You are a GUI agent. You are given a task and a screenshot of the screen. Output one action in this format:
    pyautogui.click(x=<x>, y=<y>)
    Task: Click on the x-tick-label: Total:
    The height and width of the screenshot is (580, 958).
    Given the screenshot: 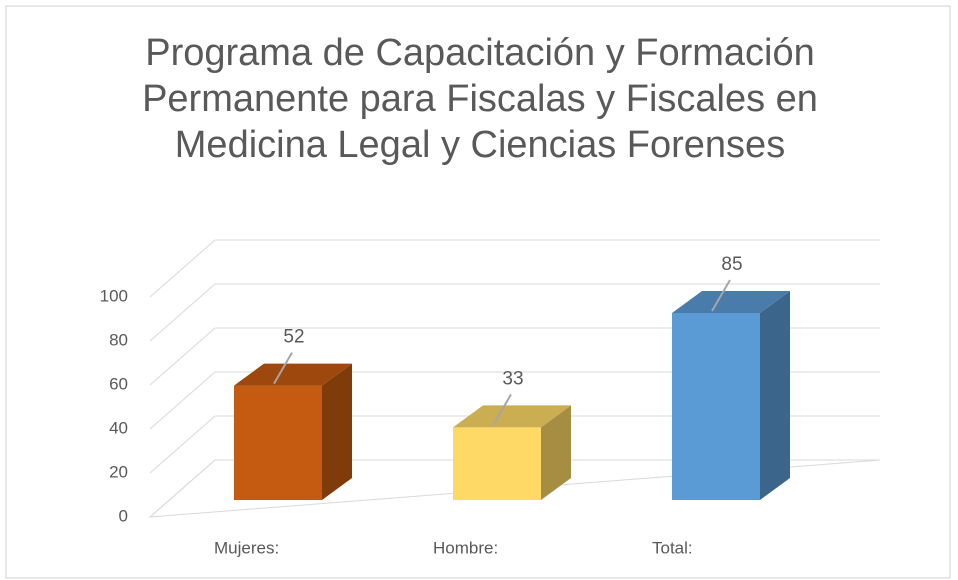 What is the action you would take?
    pyautogui.click(x=672, y=547)
    